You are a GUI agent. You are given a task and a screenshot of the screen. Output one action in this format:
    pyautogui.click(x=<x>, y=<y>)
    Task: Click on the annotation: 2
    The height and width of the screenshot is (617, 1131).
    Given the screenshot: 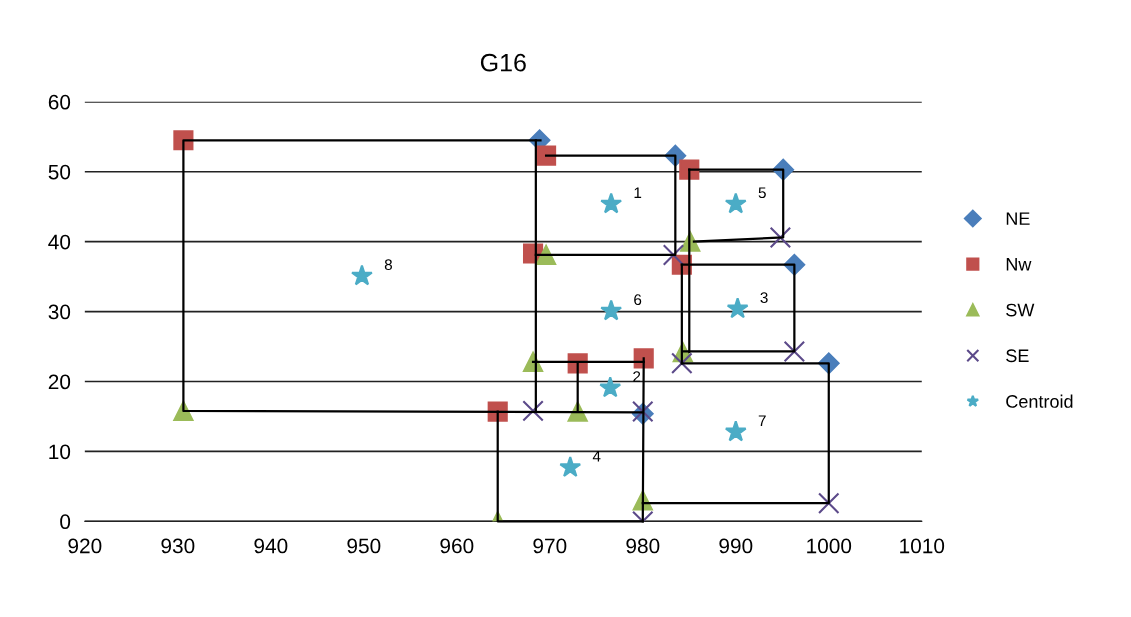 What is the action you would take?
    pyautogui.click(x=637, y=376)
    